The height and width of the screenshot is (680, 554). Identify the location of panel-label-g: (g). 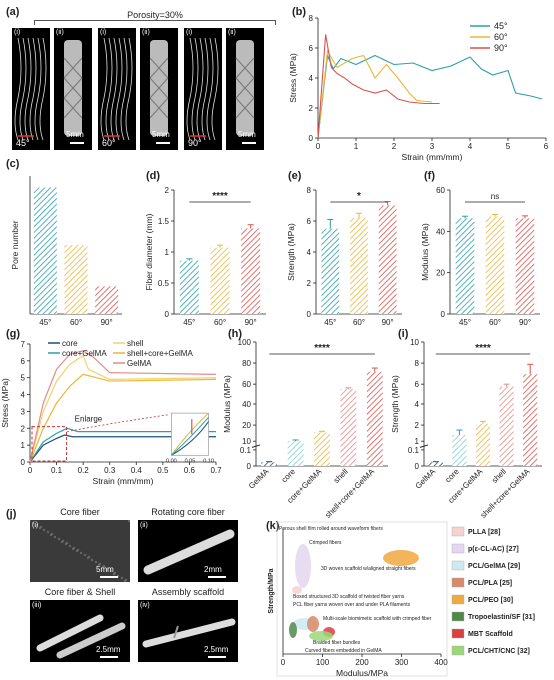
(13, 334).